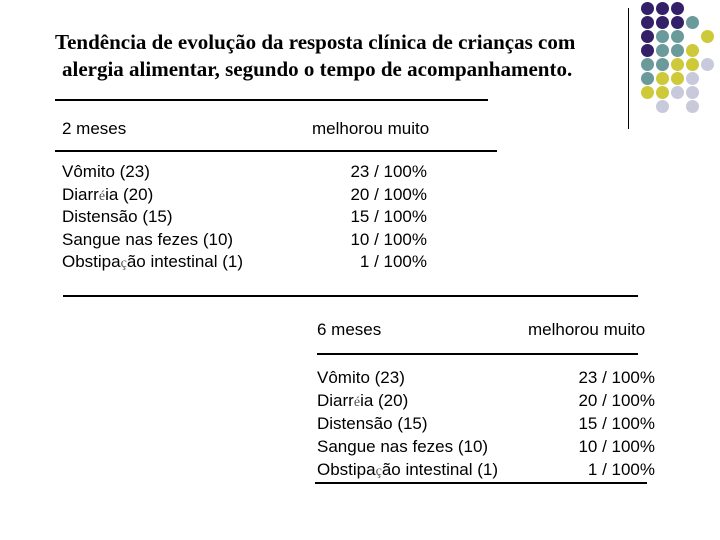 The image size is (720, 540). I want to click on table2-header-rule, so click(477, 354).